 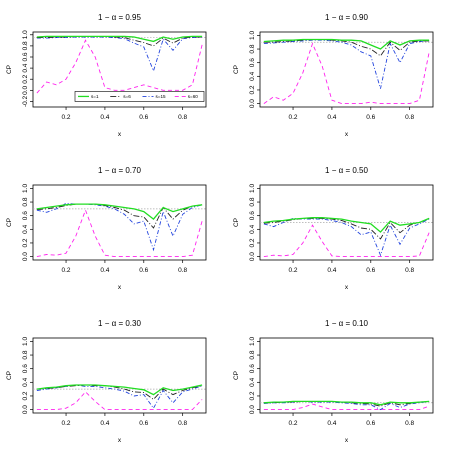 I want to click on panel-title: 1 − α = 0.50, so click(x=346, y=170).